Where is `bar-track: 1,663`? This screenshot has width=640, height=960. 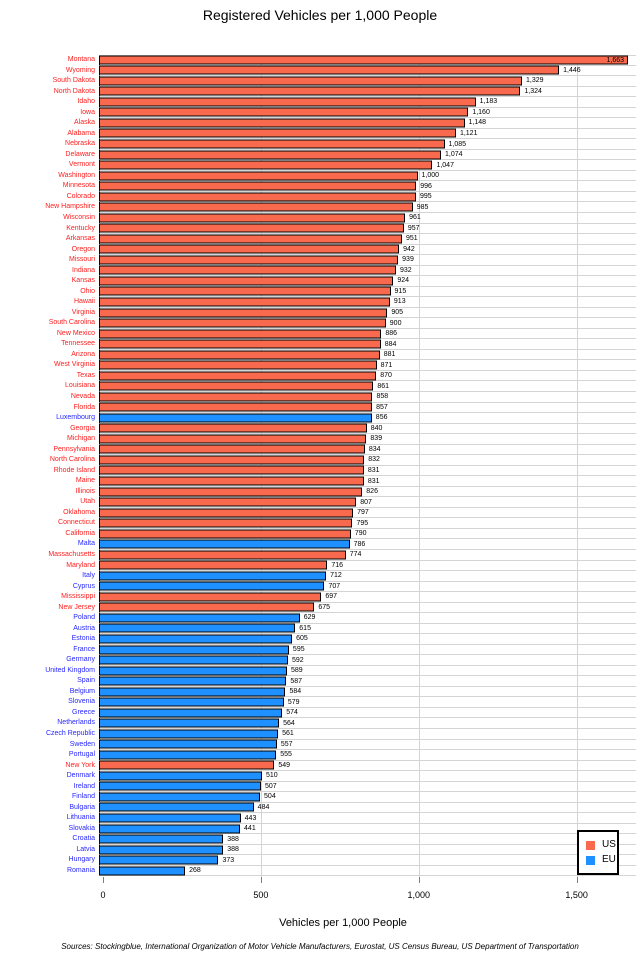 bar-track: 1,663 is located at coordinates (367, 60).